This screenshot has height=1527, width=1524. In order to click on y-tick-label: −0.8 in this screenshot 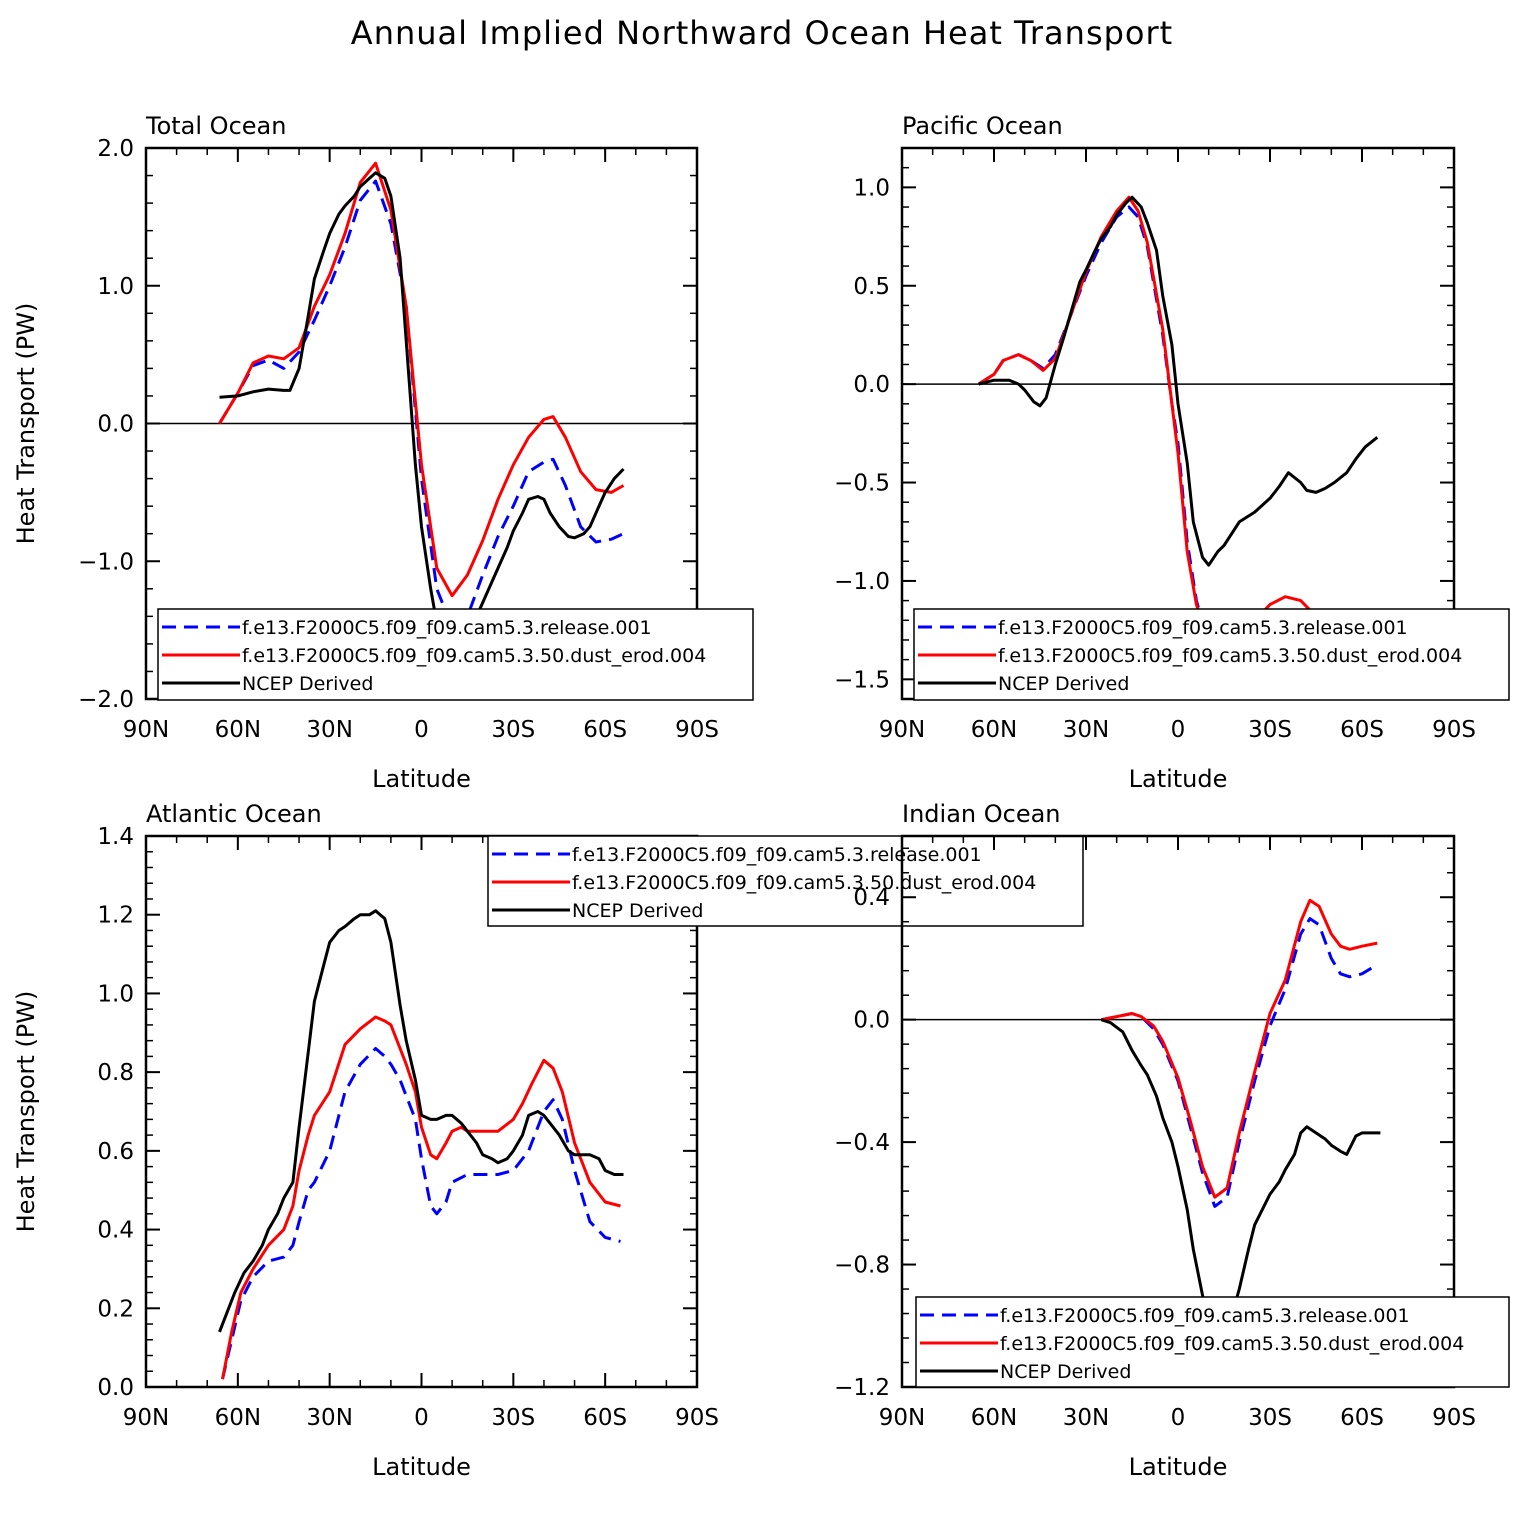, I will do `click(862, 1266)`.